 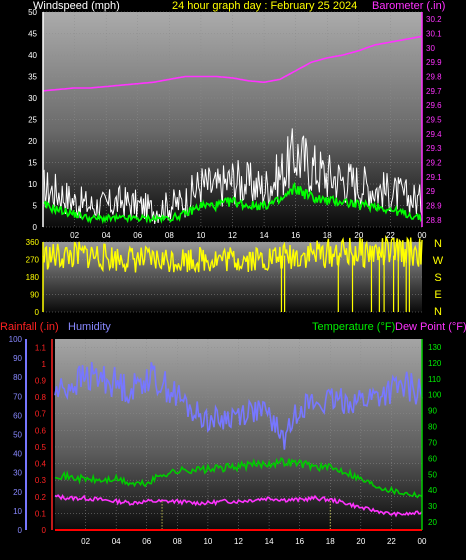 What do you see at coordinates (434, 105) in the screenshot?
I see `barometer-y-tick-label: 29.6` at bounding box center [434, 105].